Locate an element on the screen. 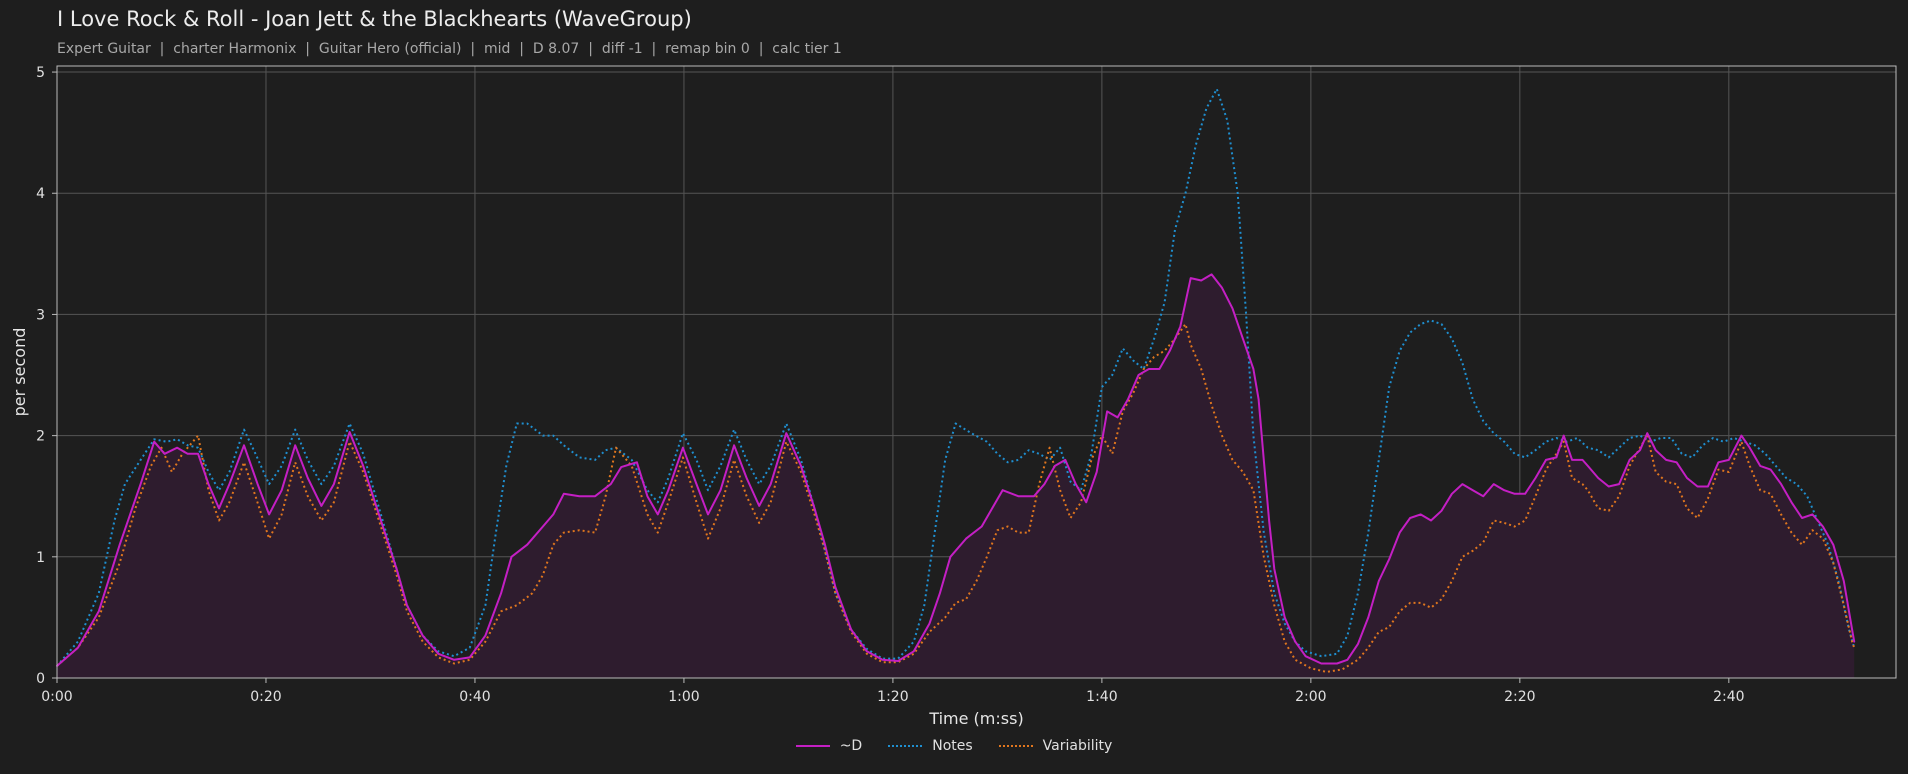  y-tick-label: 1 is located at coordinates (40, 558).